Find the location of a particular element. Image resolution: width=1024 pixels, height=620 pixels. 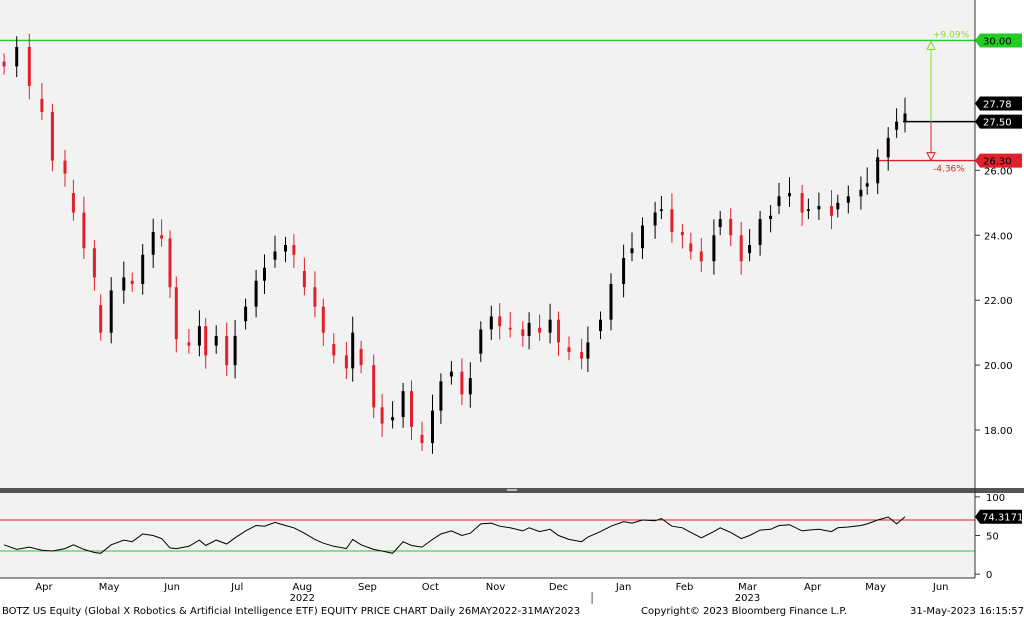

x-month-label: Aug is located at coordinates (303, 587).